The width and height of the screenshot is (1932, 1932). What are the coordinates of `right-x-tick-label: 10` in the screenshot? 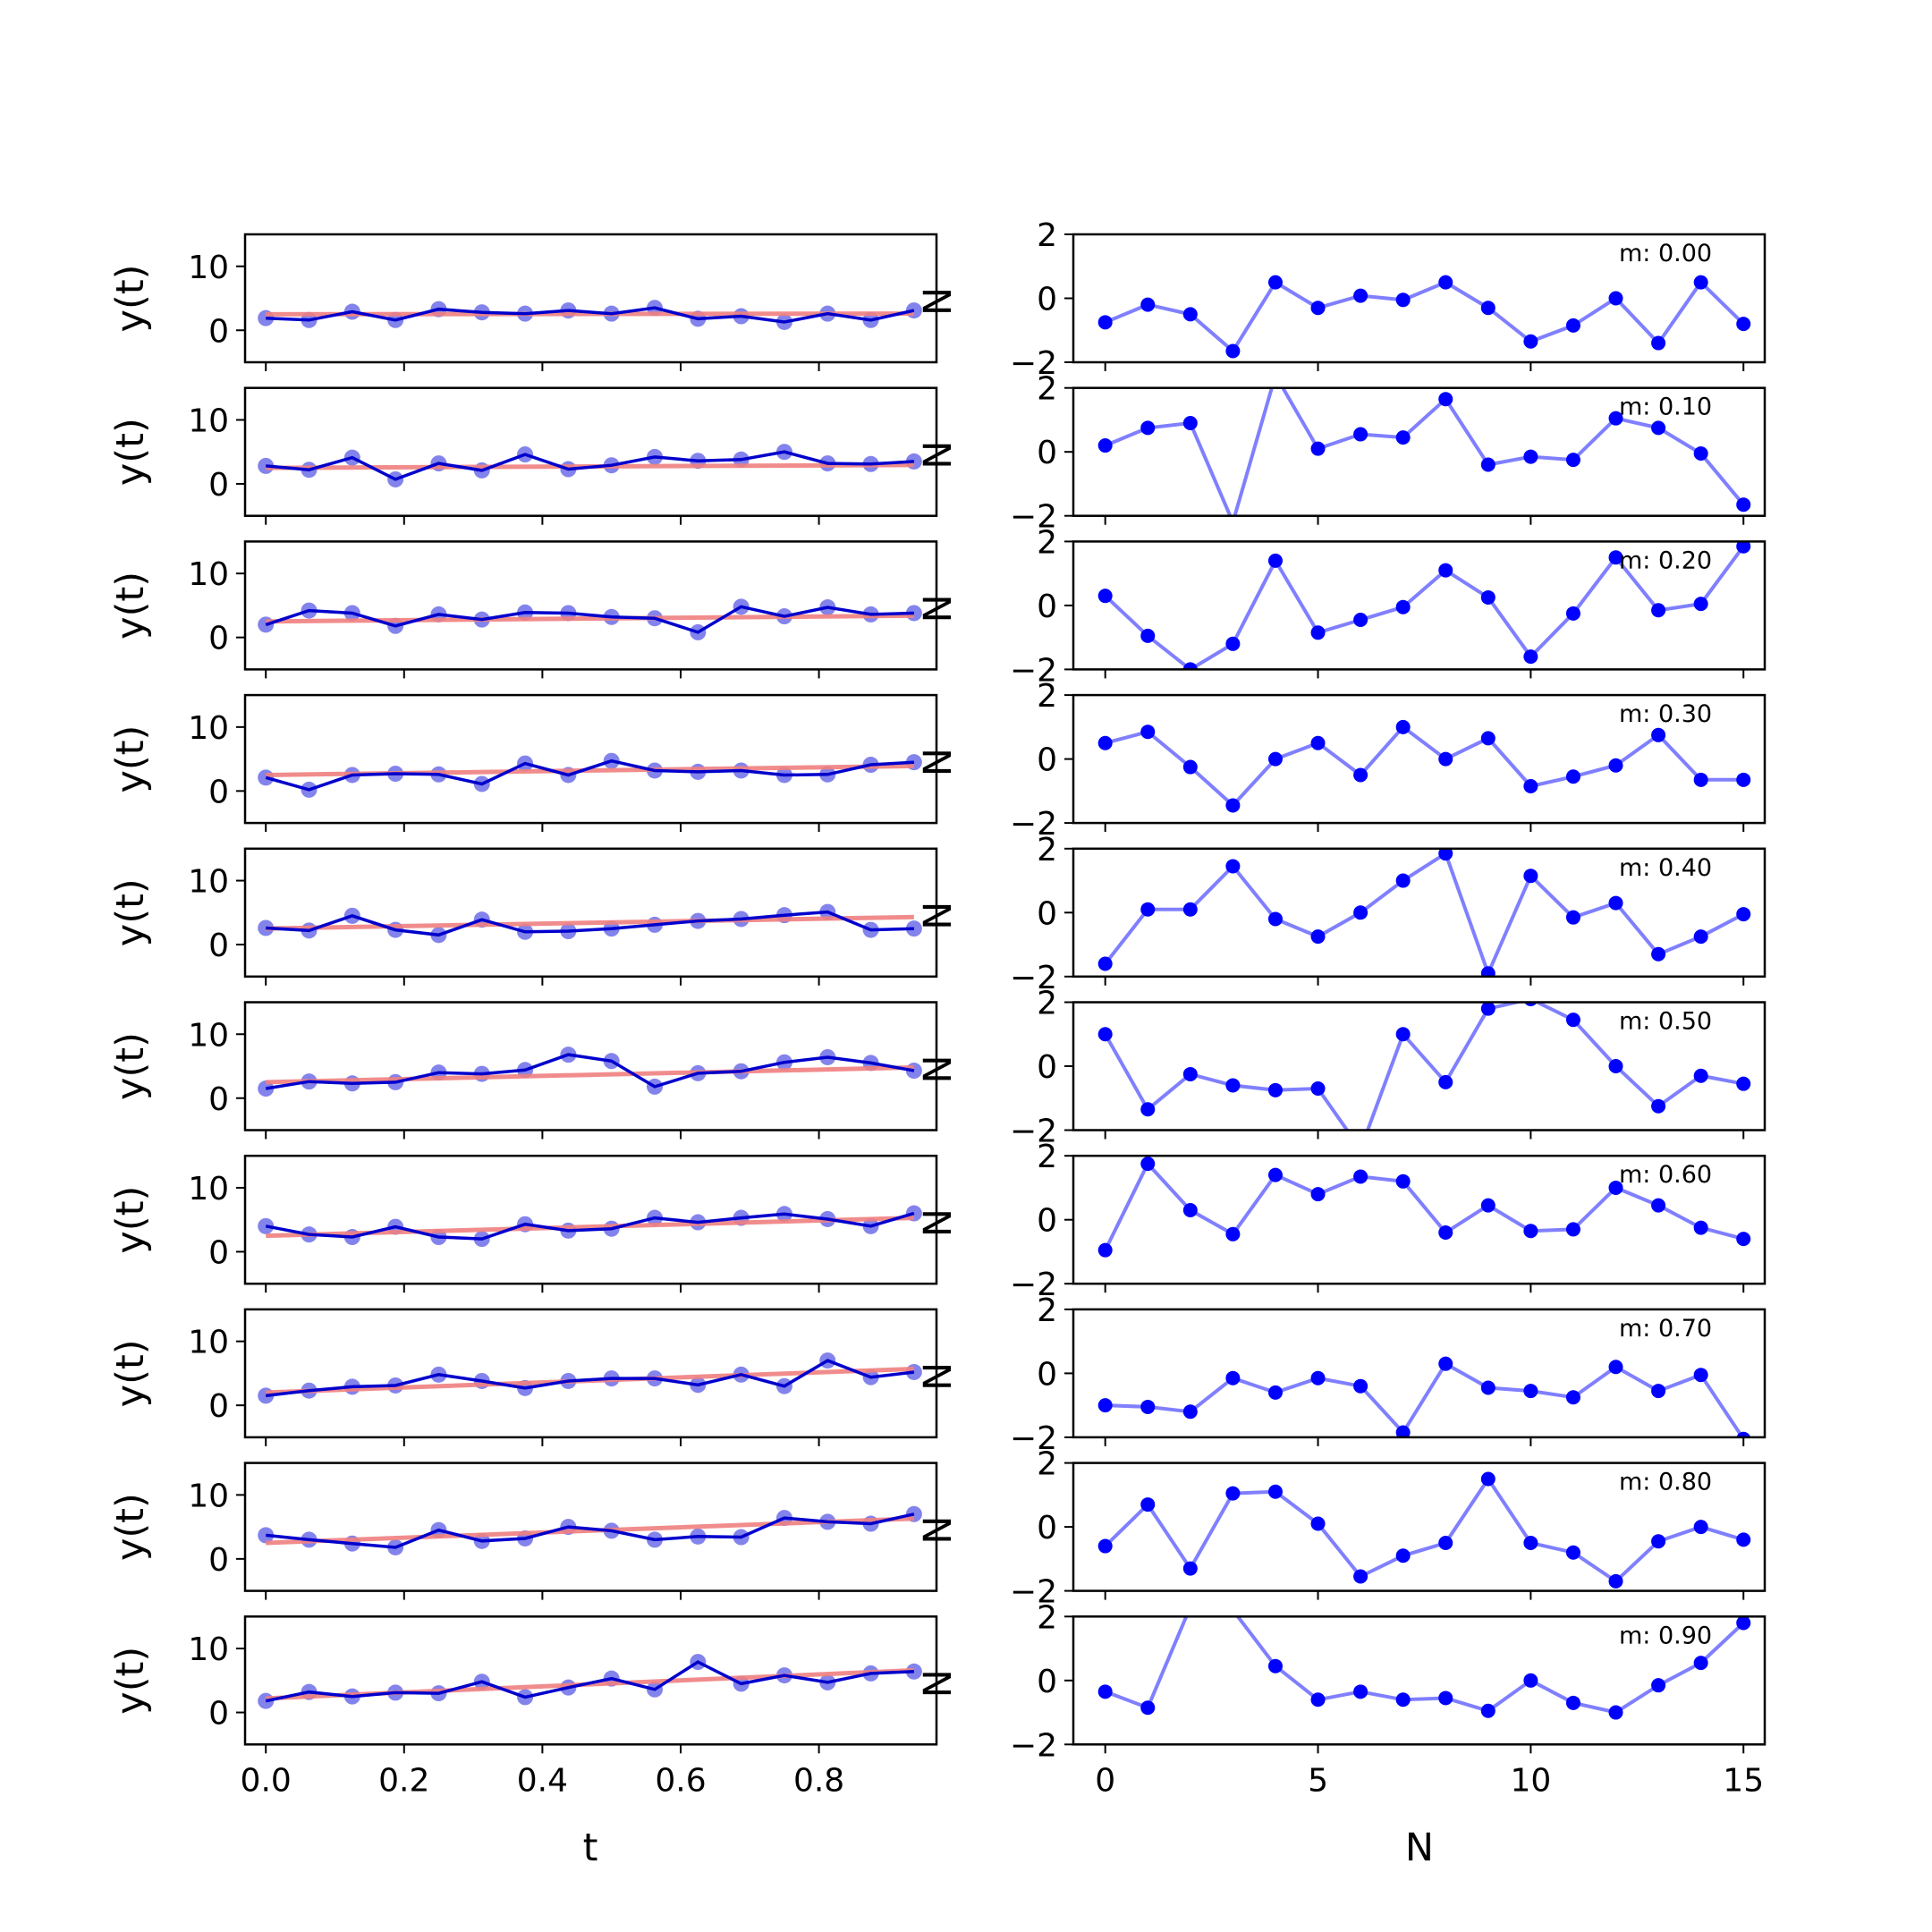 It's located at (1530, 1780).